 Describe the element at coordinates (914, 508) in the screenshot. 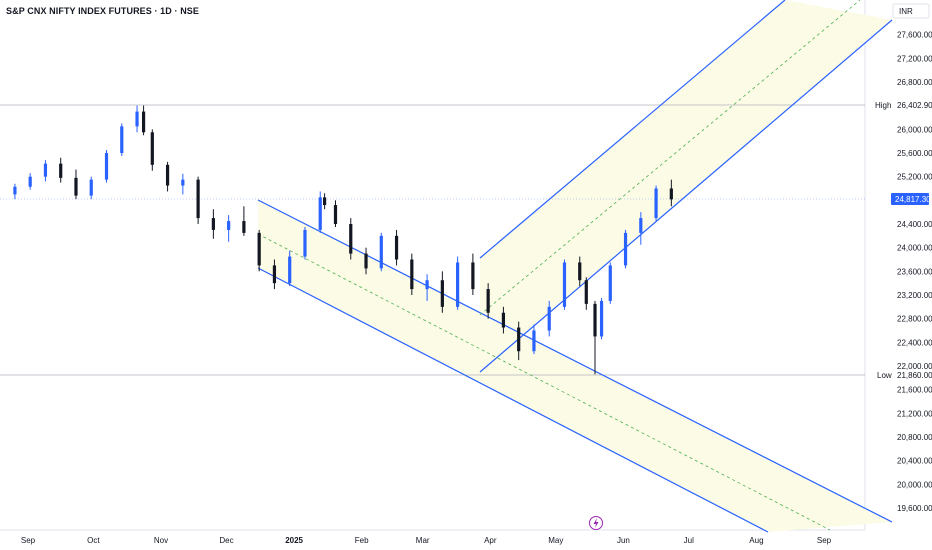

I see `price-tick-label: 19,600.00` at that location.